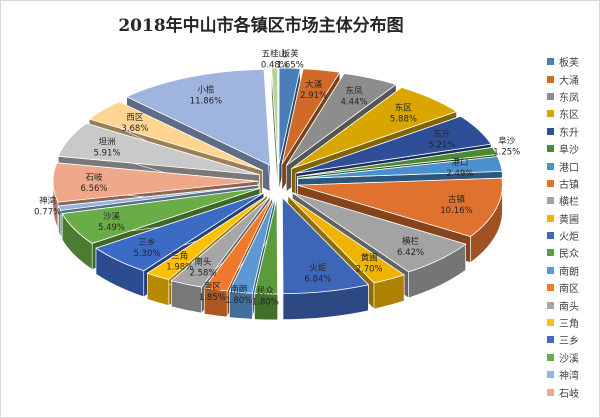 The image size is (600, 418). What do you see at coordinates (290, 65) in the screenshot?
I see `slice-label-value: 1.65%` at bounding box center [290, 65].